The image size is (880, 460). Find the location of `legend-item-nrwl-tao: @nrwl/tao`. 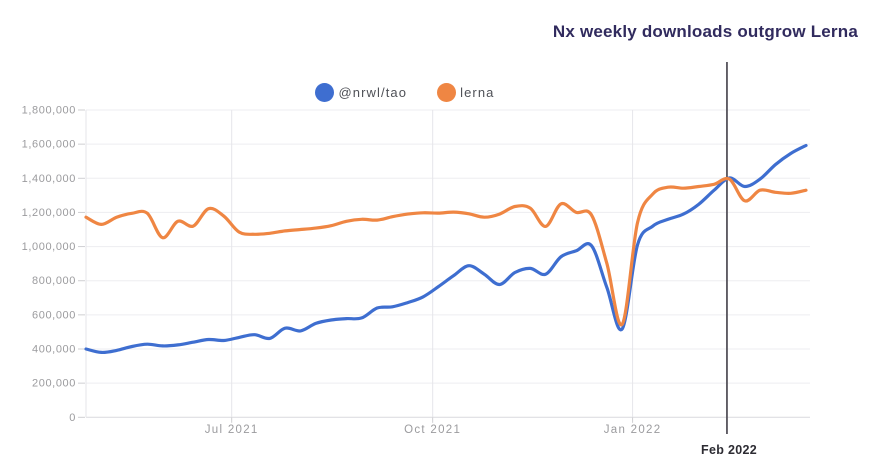

legend-item-nrwl-tao: @nrwl/tao is located at coordinates (361, 92).